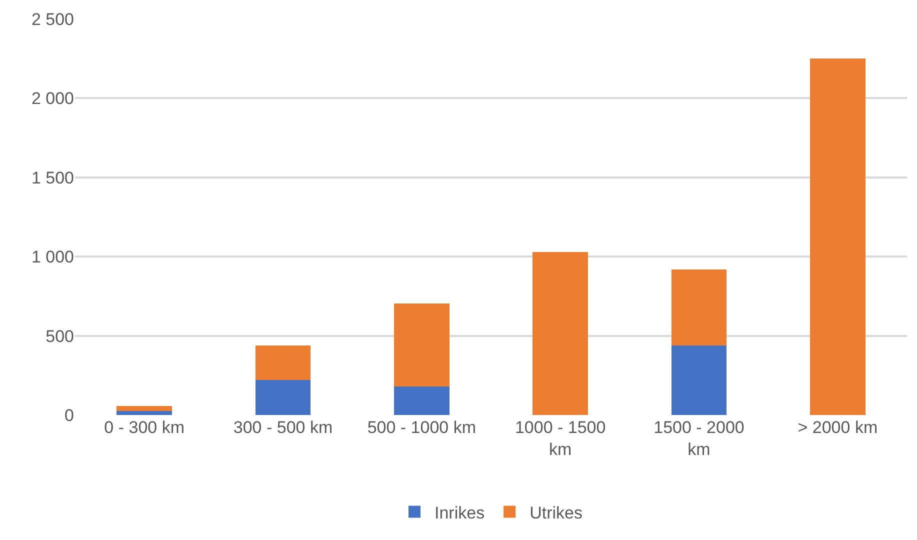 The image size is (917, 540). What do you see at coordinates (52, 178) in the screenshot?
I see `y-tick-label: 1 500` at bounding box center [52, 178].